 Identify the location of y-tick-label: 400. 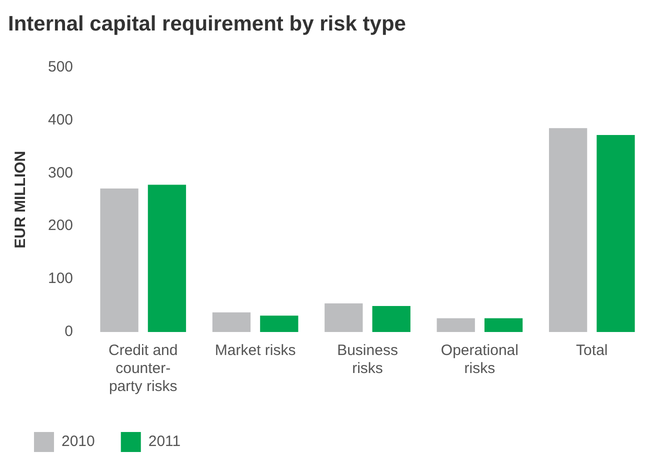
(61, 119).